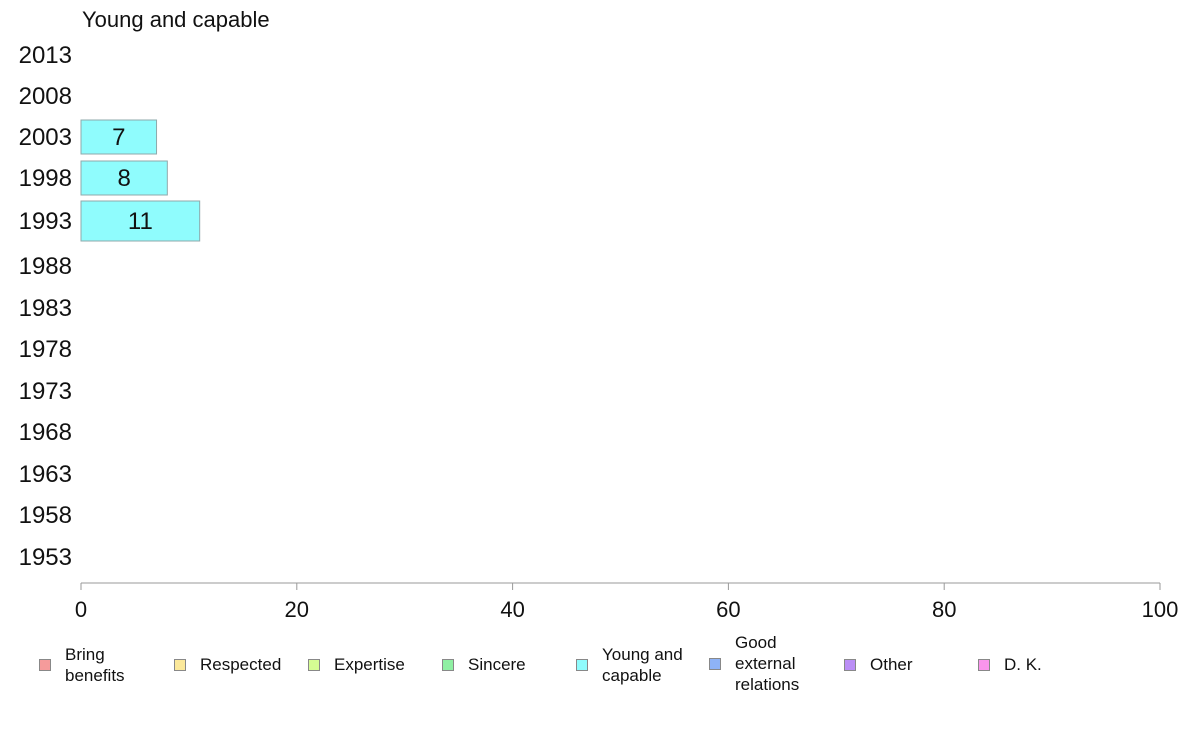  Describe the element at coordinates (81, 609) in the screenshot. I see `x-tick-label-0: 0` at that location.